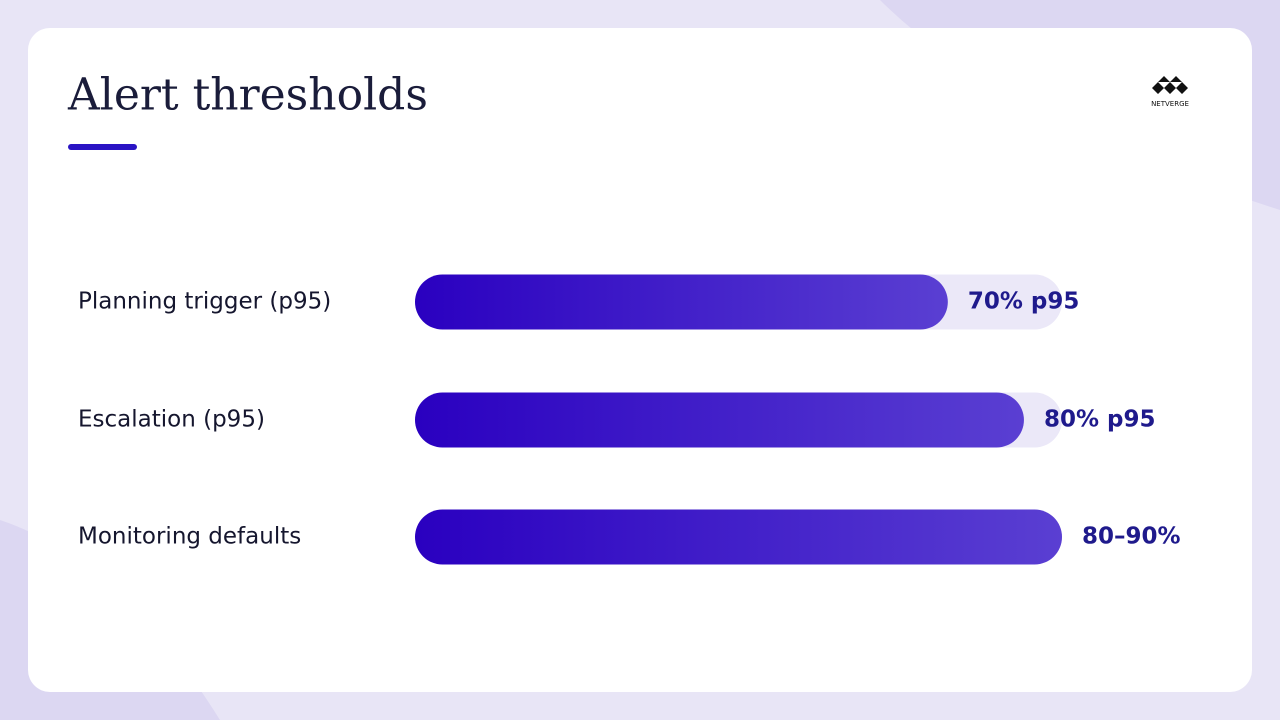 Image resolution: width=1280 pixels, height=720 pixels. What do you see at coordinates (171, 420) in the screenshot?
I see `category-label: Escalation (p95)` at bounding box center [171, 420].